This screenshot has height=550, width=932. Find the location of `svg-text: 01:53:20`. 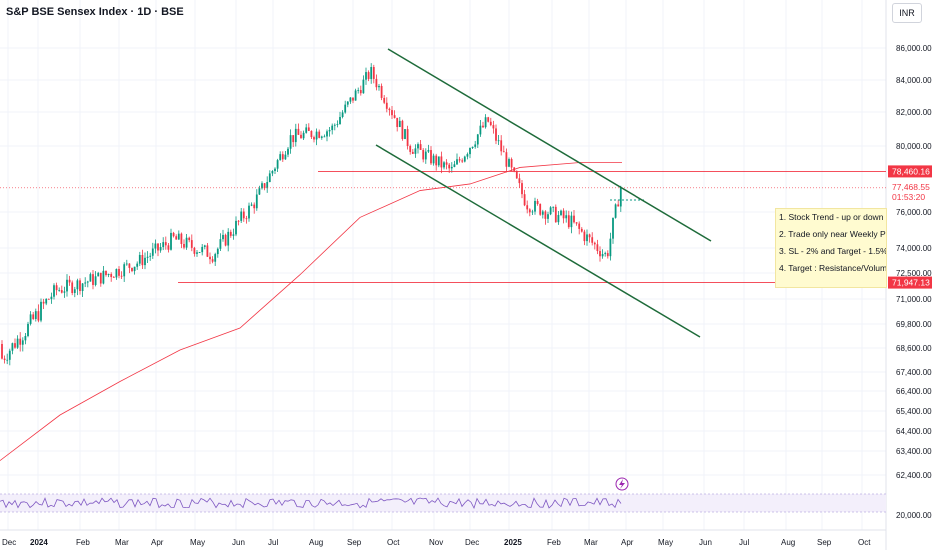

svg-text: 01:53:20 is located at coordinates (908, 197).